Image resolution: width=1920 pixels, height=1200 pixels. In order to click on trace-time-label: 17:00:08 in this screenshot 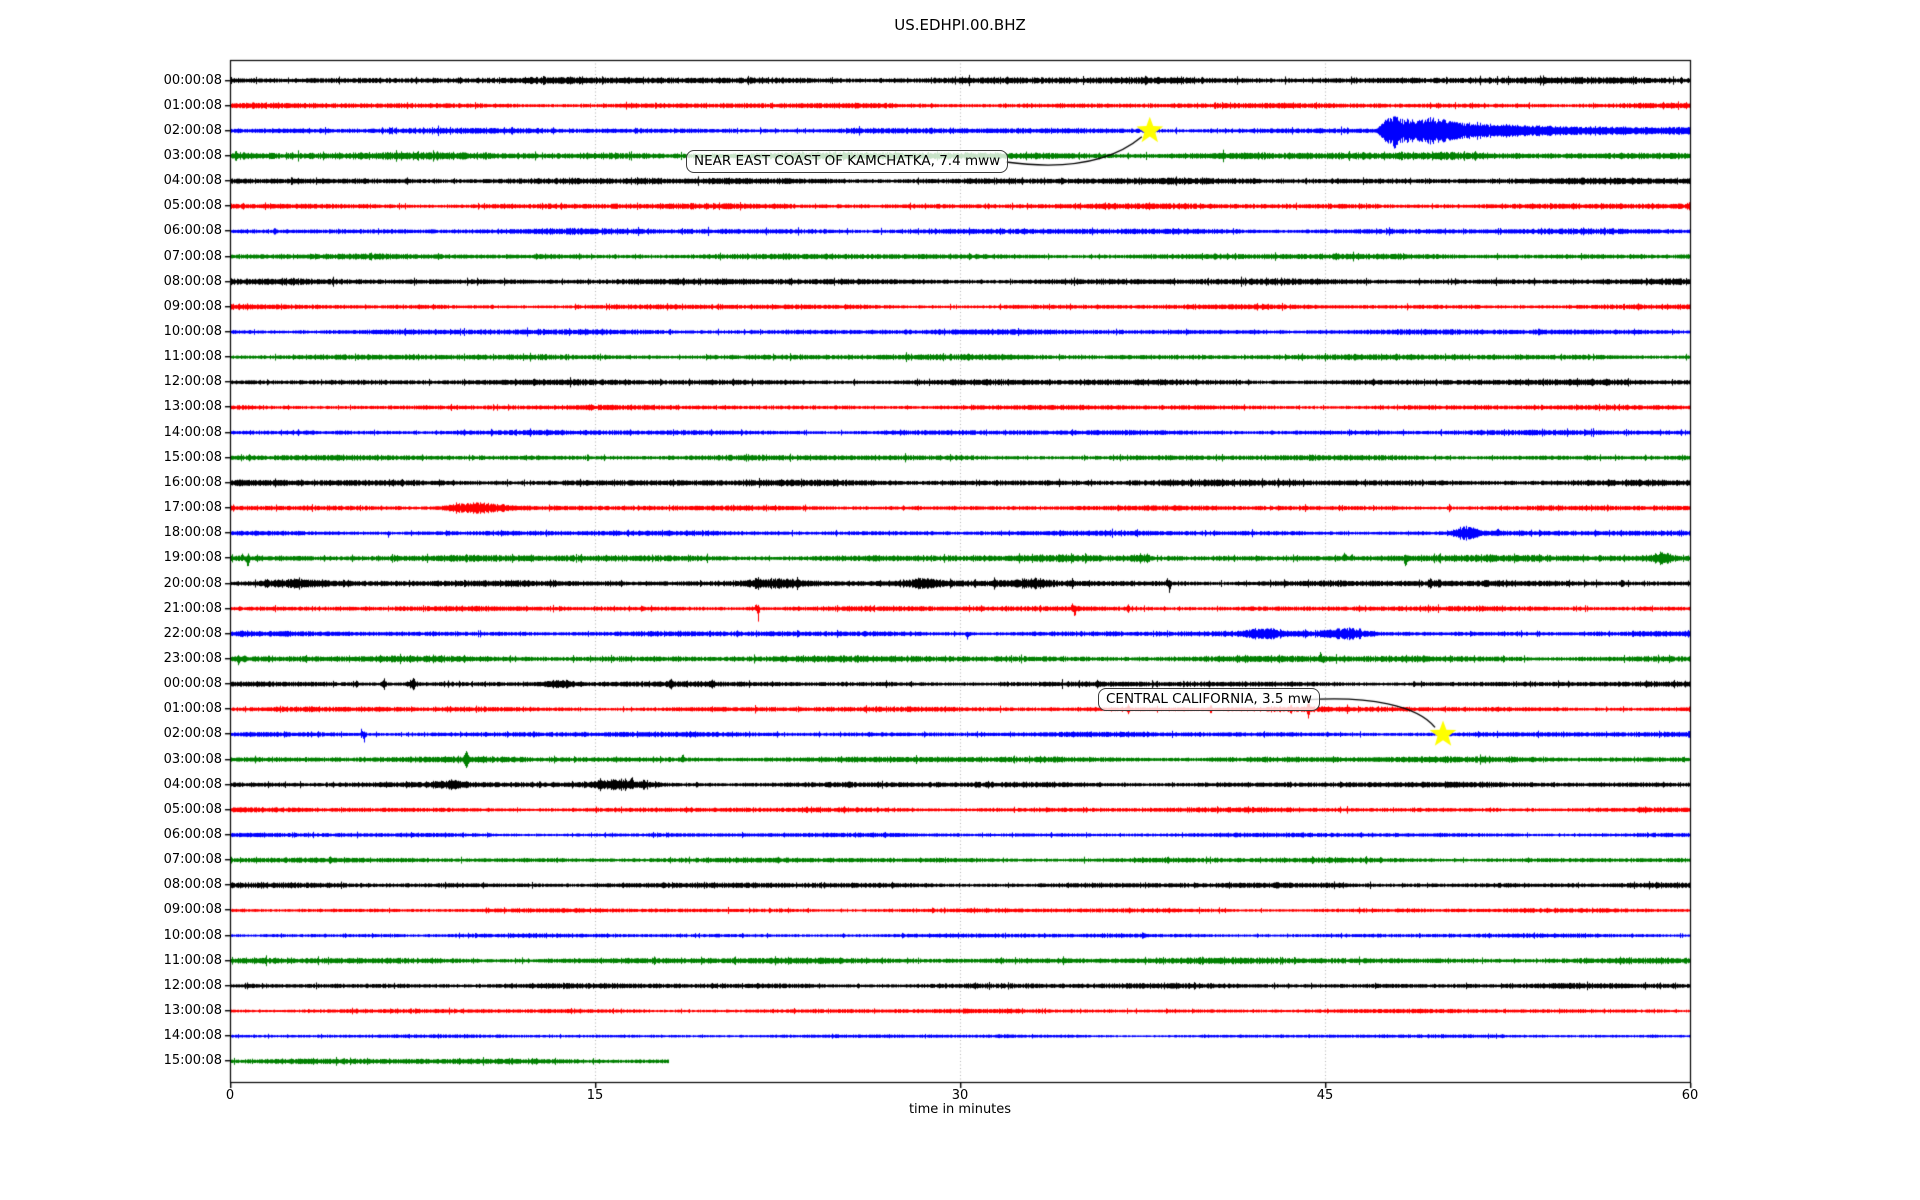, I will do `click(192, 508)`.